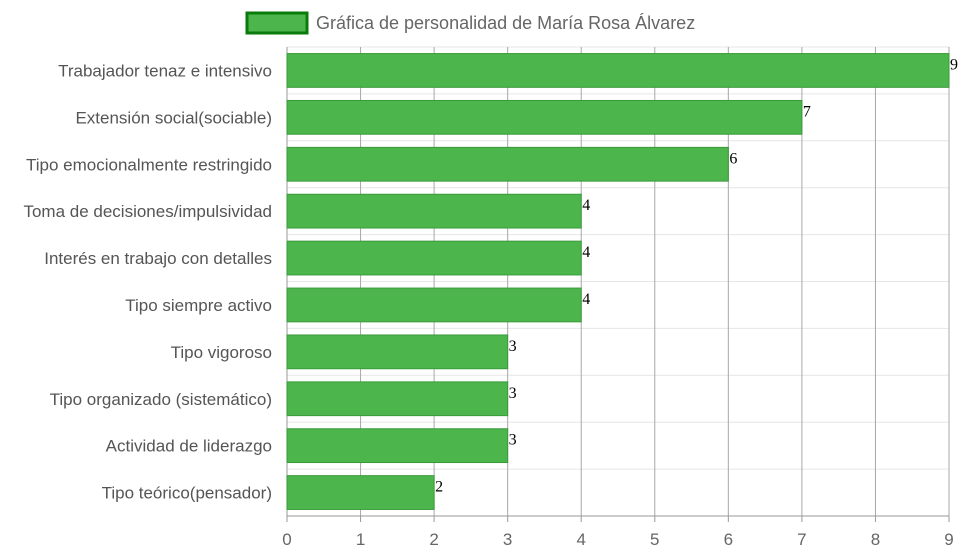 The width and height of the screenshot is (958, 558). What do you see at coordinates (147, 211) in the screenshot?
I see `category-label: Toma de decisiones/impulsividad` at bounding box center [147, 211].